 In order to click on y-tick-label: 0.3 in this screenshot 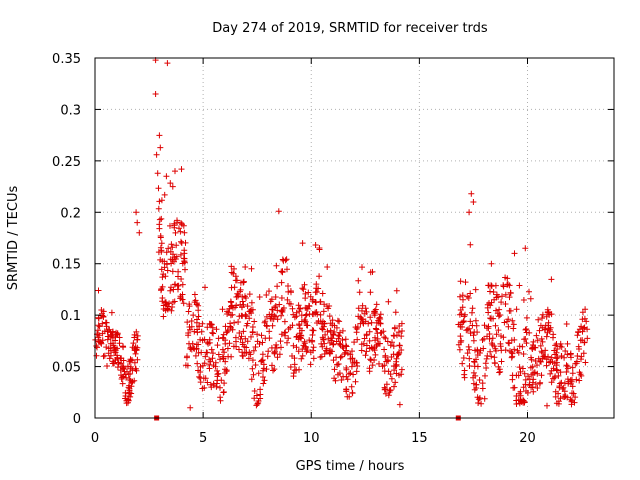, I will do `click(70, 110)`.